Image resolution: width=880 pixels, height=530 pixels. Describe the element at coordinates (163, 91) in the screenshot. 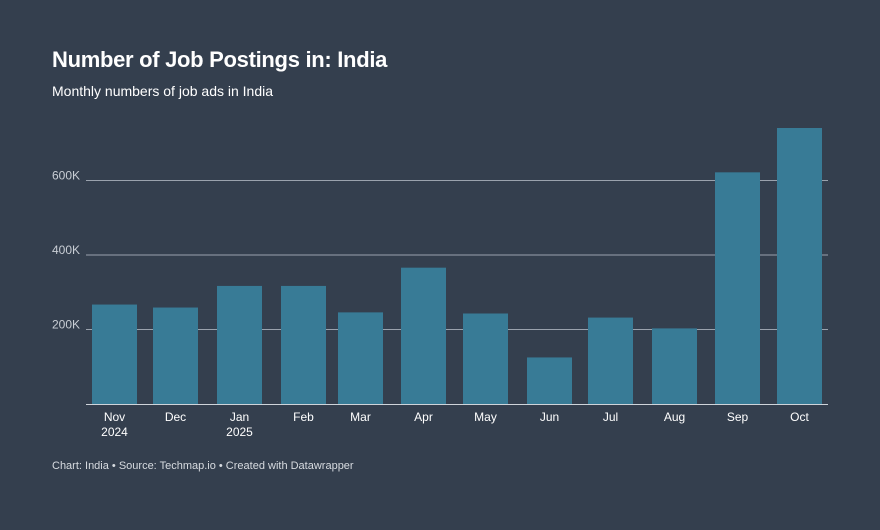

I see `chart-subtitle: Monthly numbers of job ads in India` at that location.